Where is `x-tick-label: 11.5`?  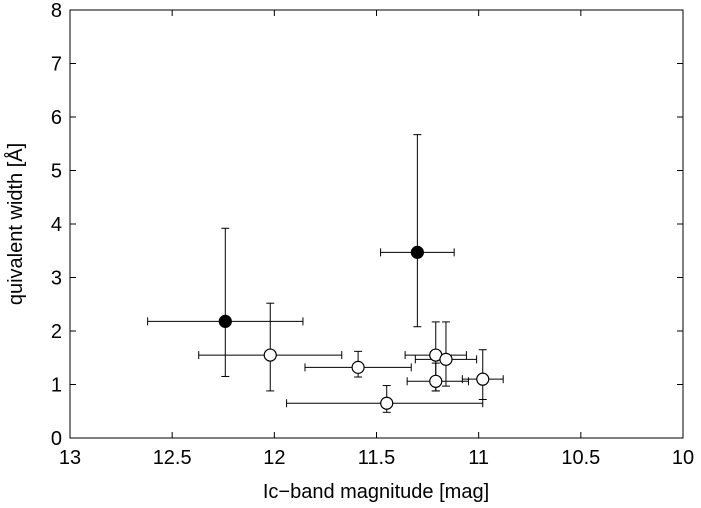 x-tick-label: 11.5 is located at coordinates (376, 458).